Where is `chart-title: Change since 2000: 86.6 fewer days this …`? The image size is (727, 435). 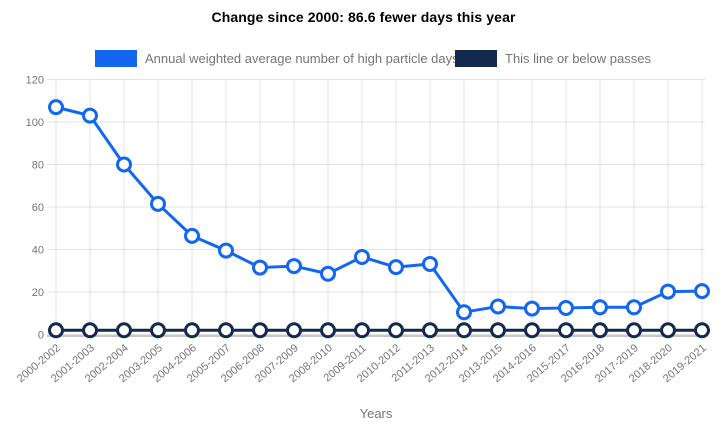
chart-title: Change since 2000: 86.6 fewer days this … is located at coordinates (363, 17).